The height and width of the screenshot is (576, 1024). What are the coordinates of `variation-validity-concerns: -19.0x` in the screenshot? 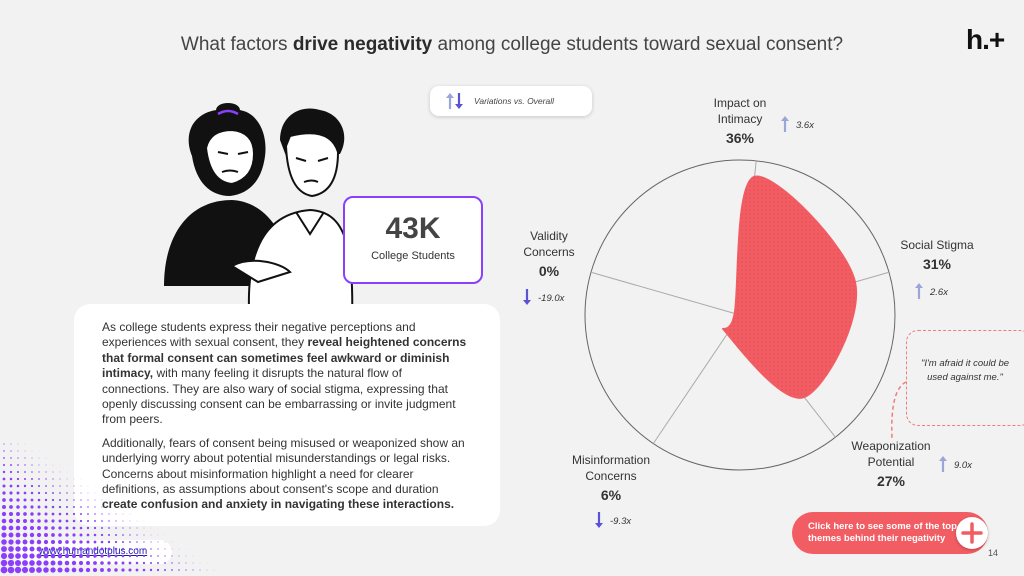 It's located at (543, 298).